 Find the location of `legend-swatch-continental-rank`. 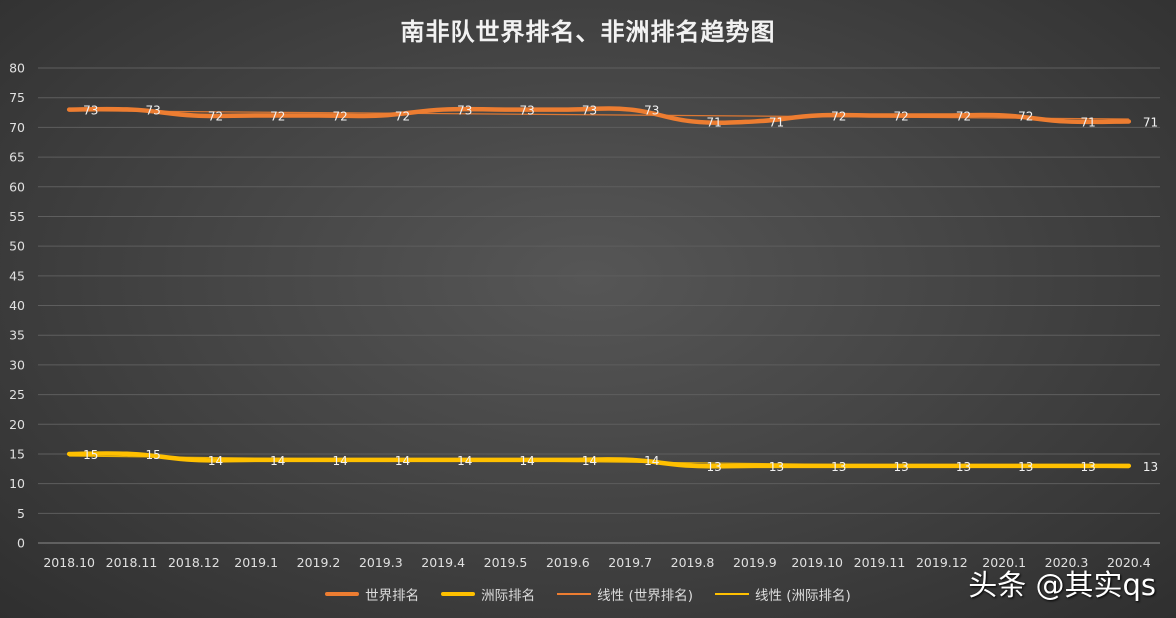

legend-swatch-continental-rank is located at coordinates (458, 594).